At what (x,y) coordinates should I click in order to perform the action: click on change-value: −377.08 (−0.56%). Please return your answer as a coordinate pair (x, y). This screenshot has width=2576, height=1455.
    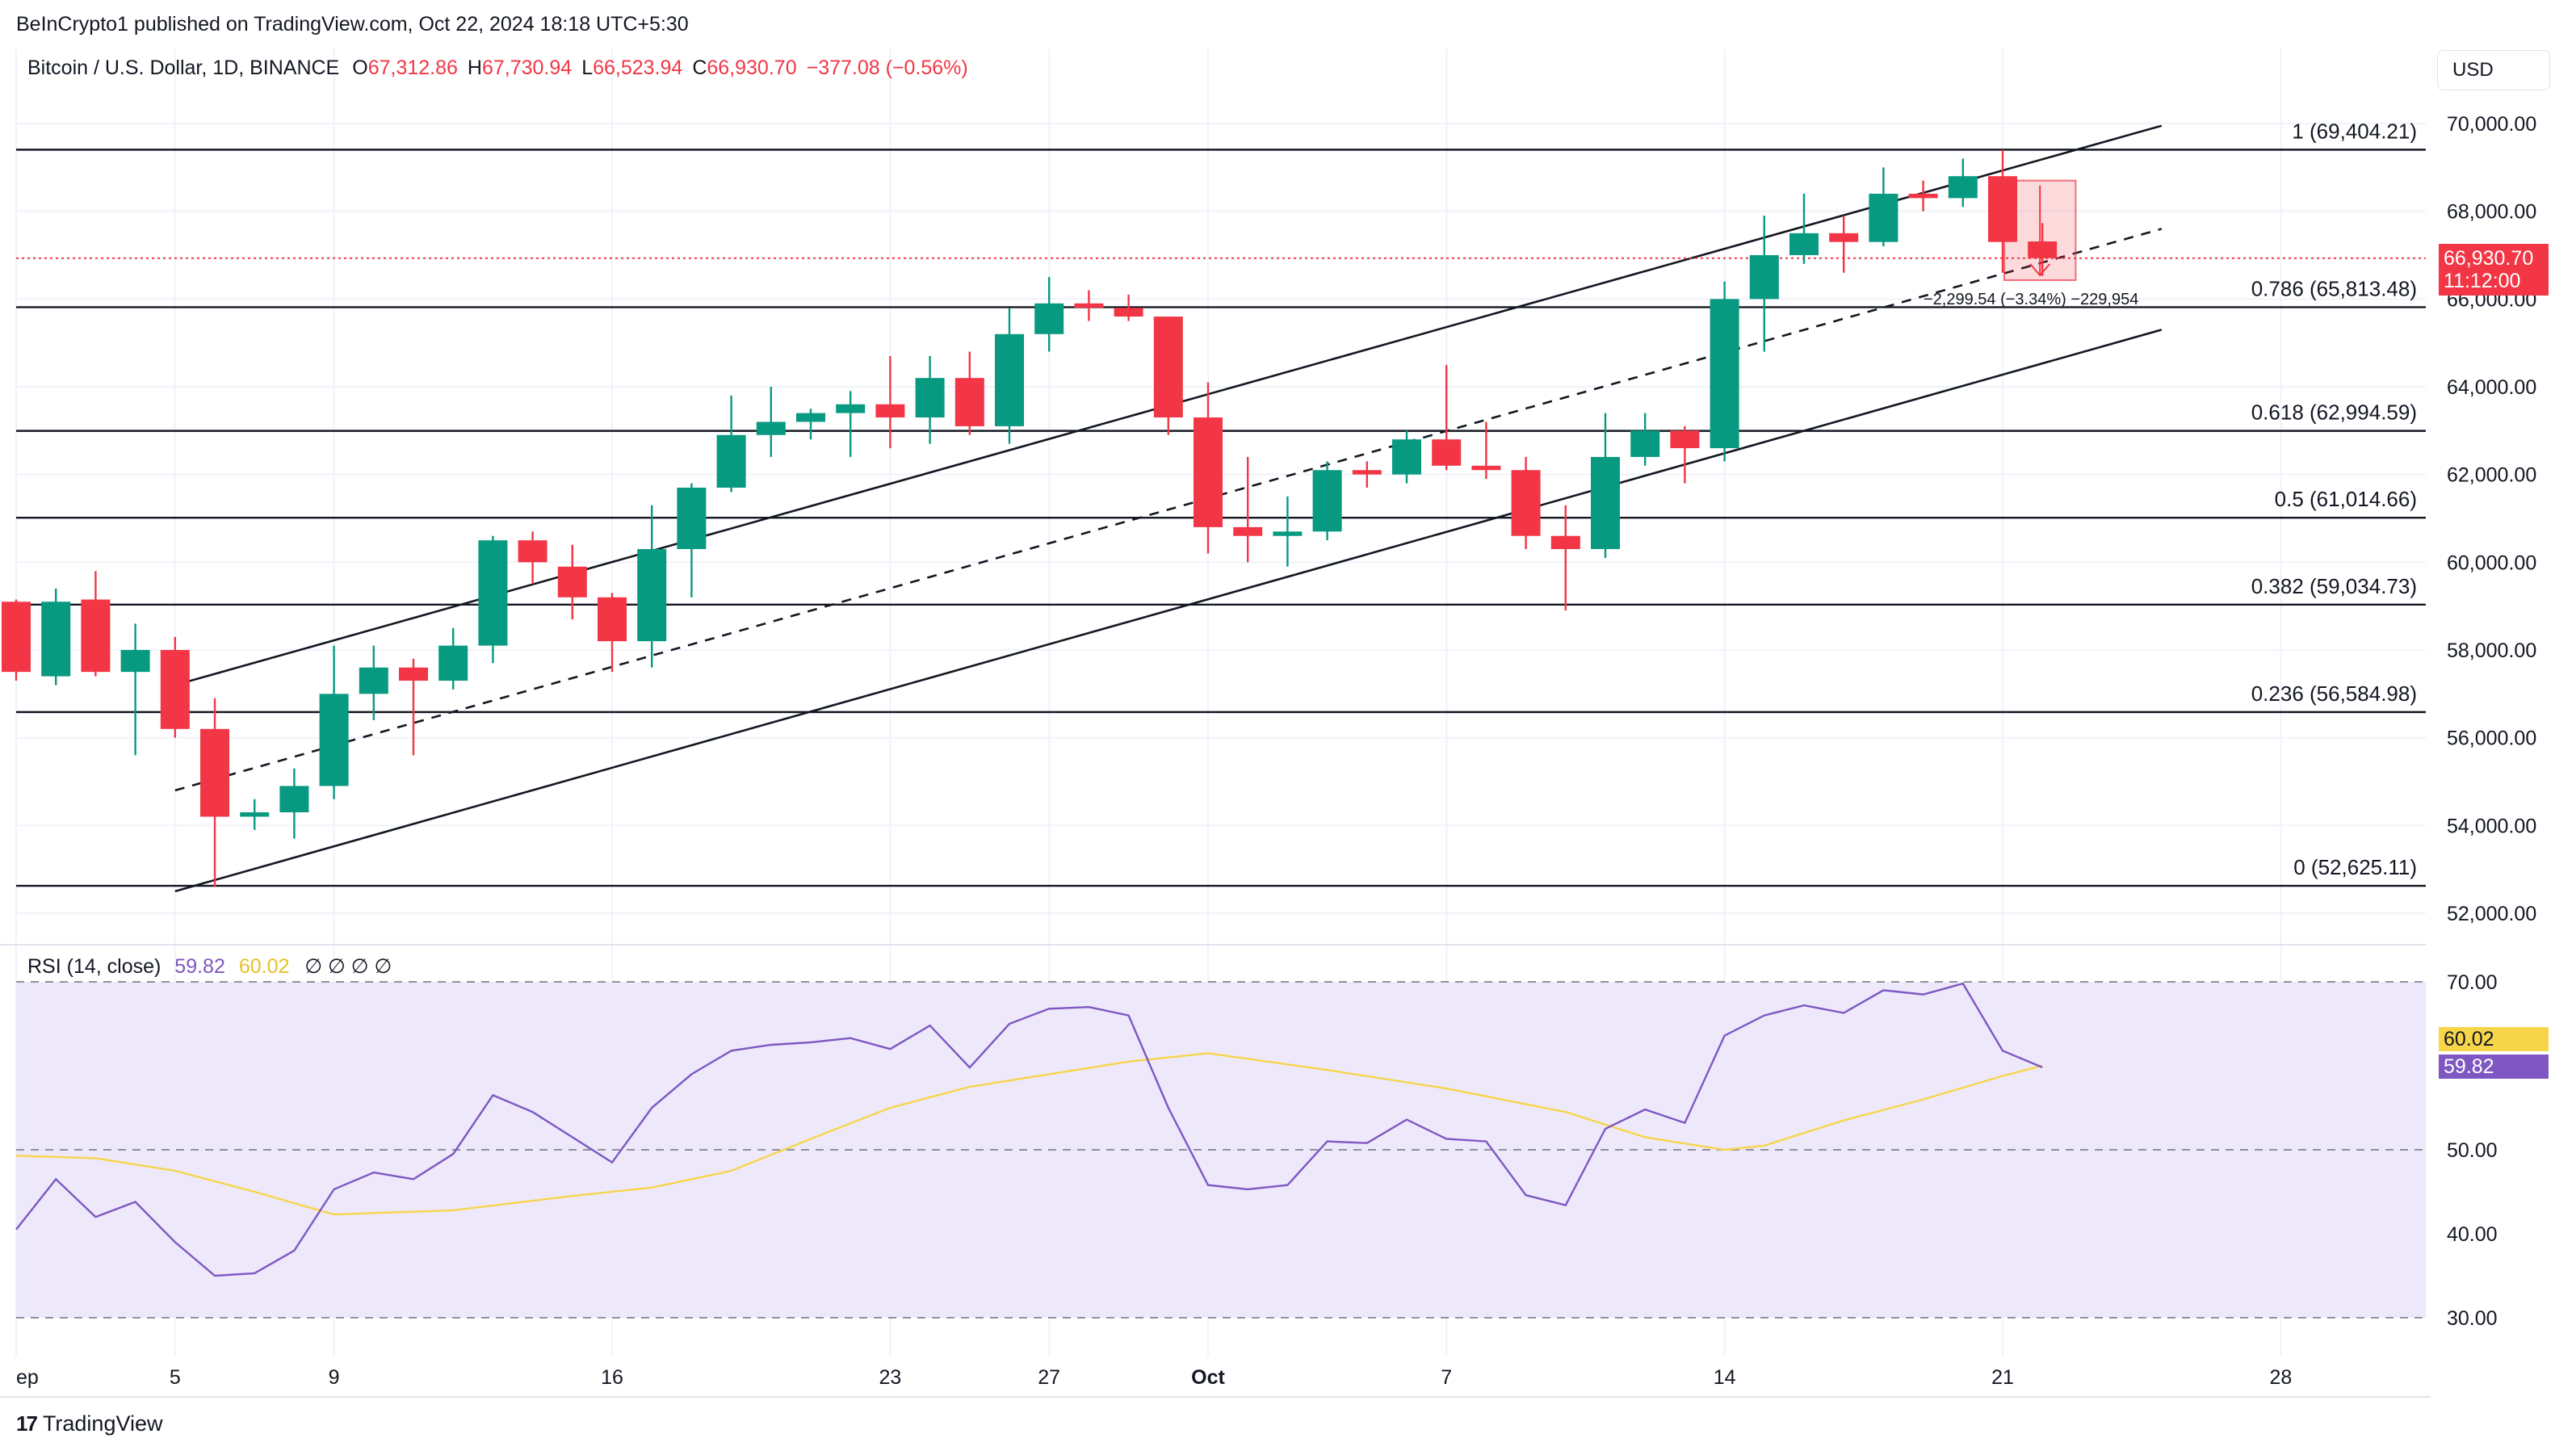
    Looking at the image, I should click on (887, 68).